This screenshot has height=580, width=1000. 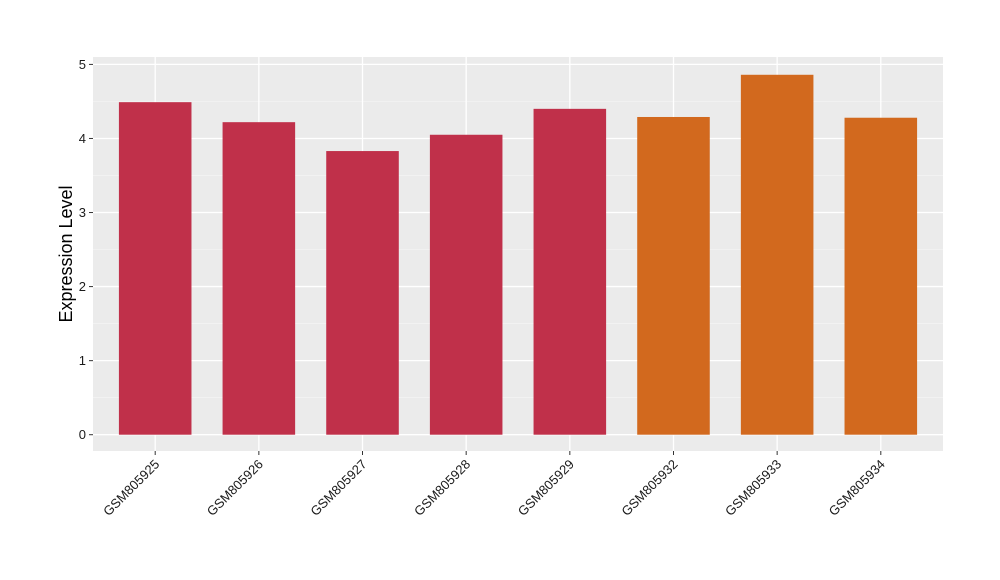 I want to click on x-tick-label: GSM805933, so click(x=753, y=488).